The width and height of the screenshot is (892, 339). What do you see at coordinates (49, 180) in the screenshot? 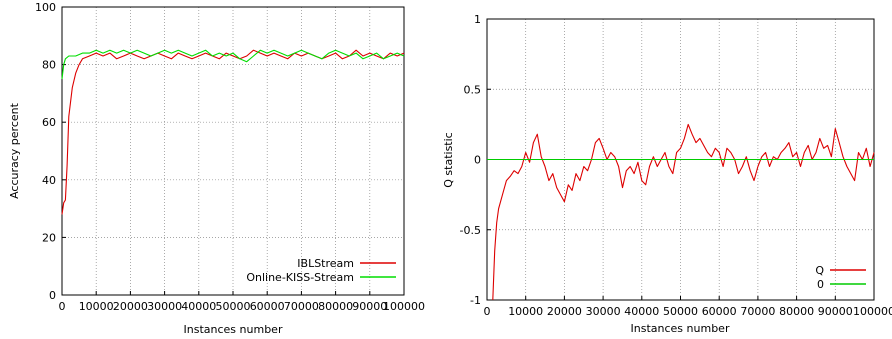
I see `y-tick-label: 40` at bounding box center [49, 180].